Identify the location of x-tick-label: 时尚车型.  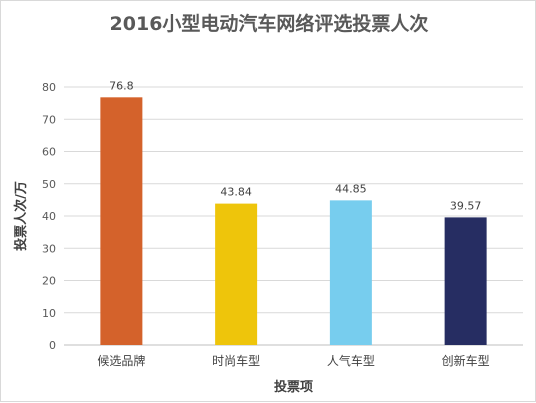
(236, 360).